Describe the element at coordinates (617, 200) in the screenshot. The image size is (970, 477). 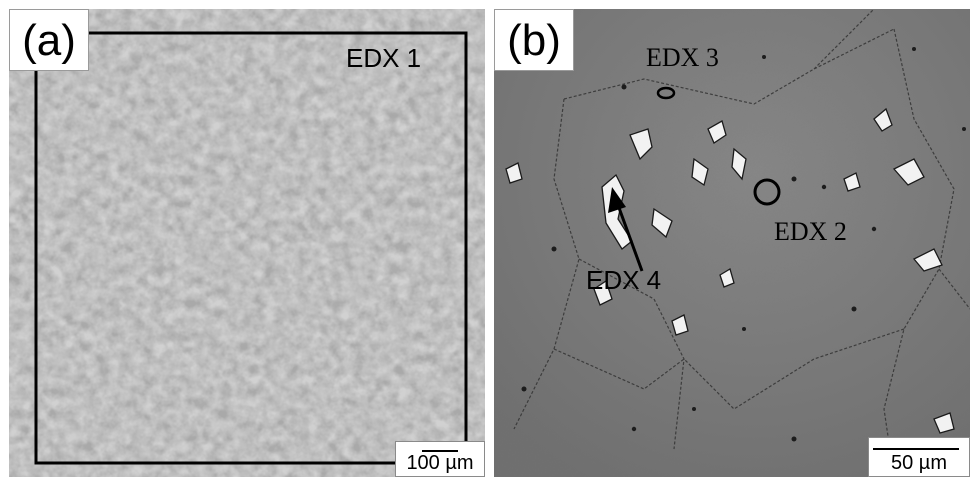
I see `edx-4-arrow-head` at that location.